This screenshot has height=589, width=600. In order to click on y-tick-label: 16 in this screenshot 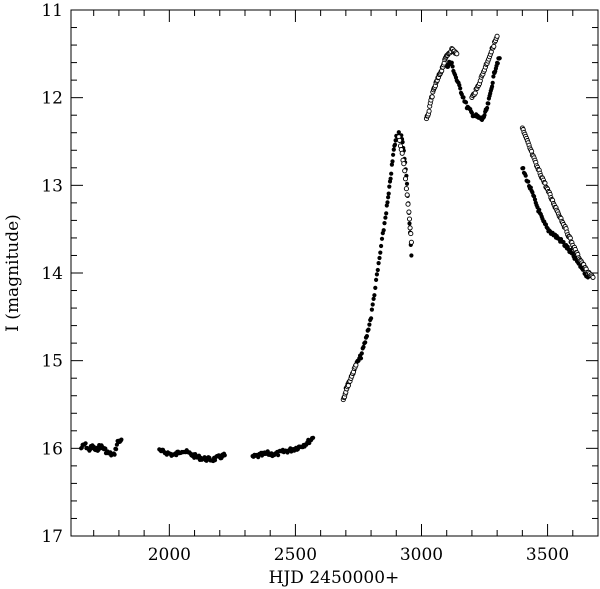, I will do `click(52, 449)`.